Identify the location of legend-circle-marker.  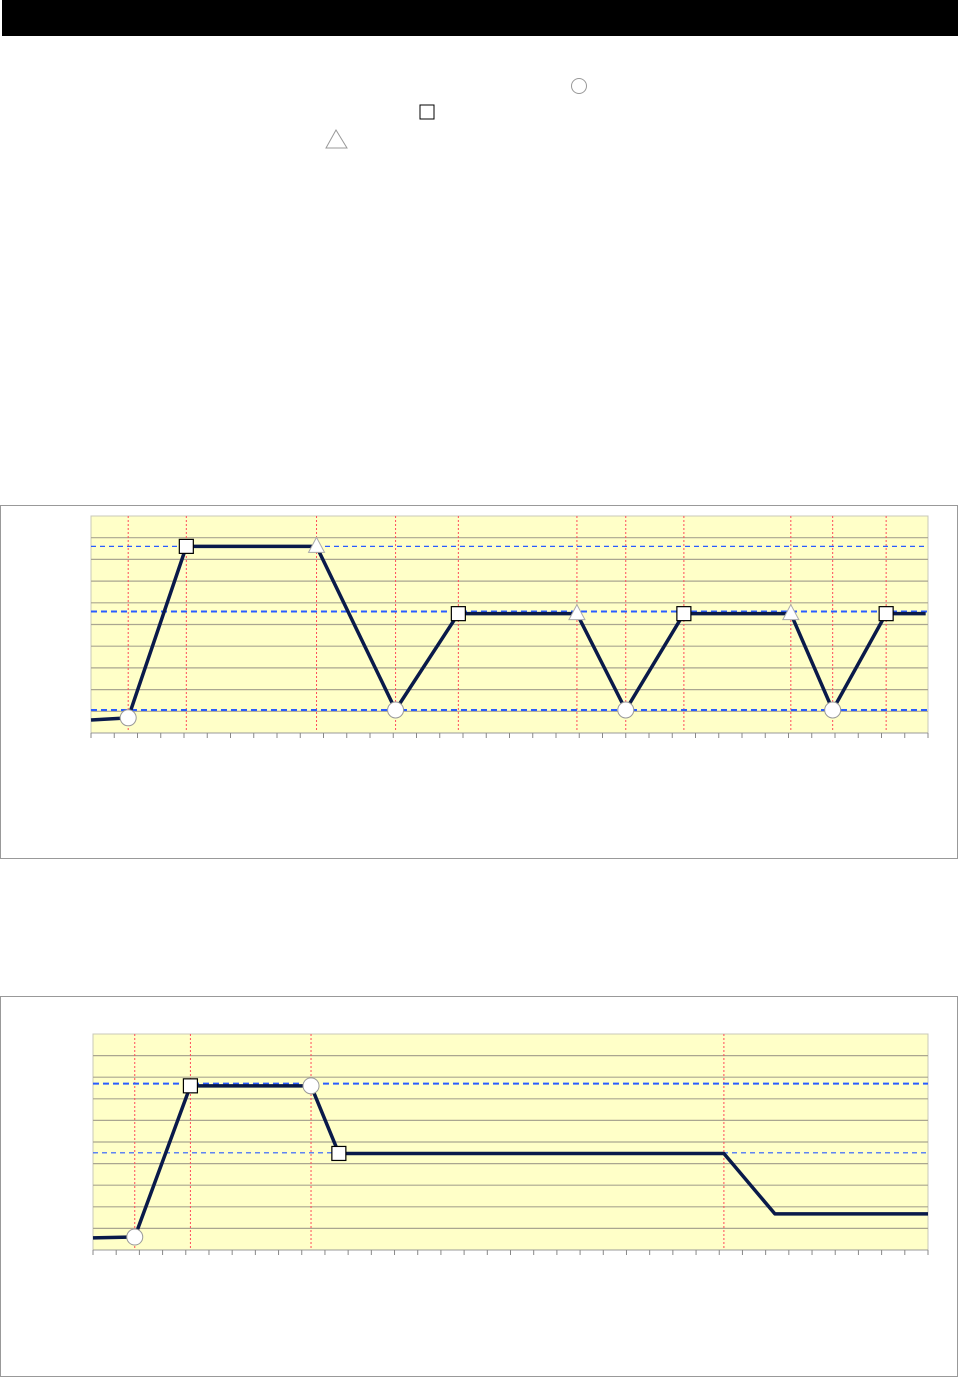
(579, 86).